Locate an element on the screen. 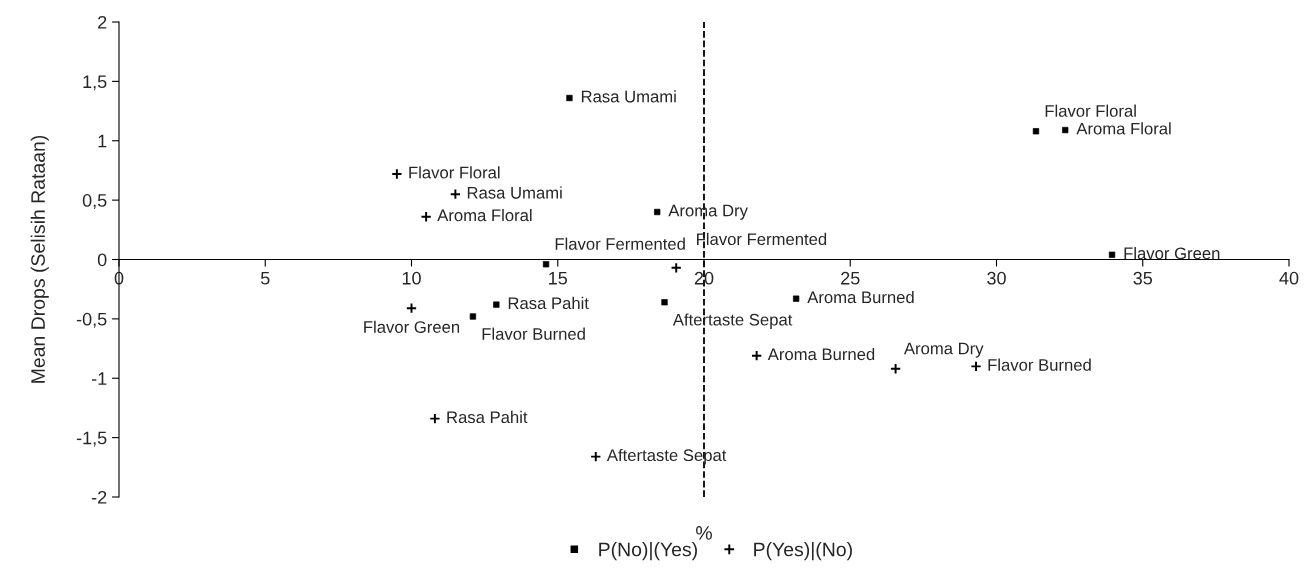  y-tick-label: 1 is located at coordinates (102, 141).